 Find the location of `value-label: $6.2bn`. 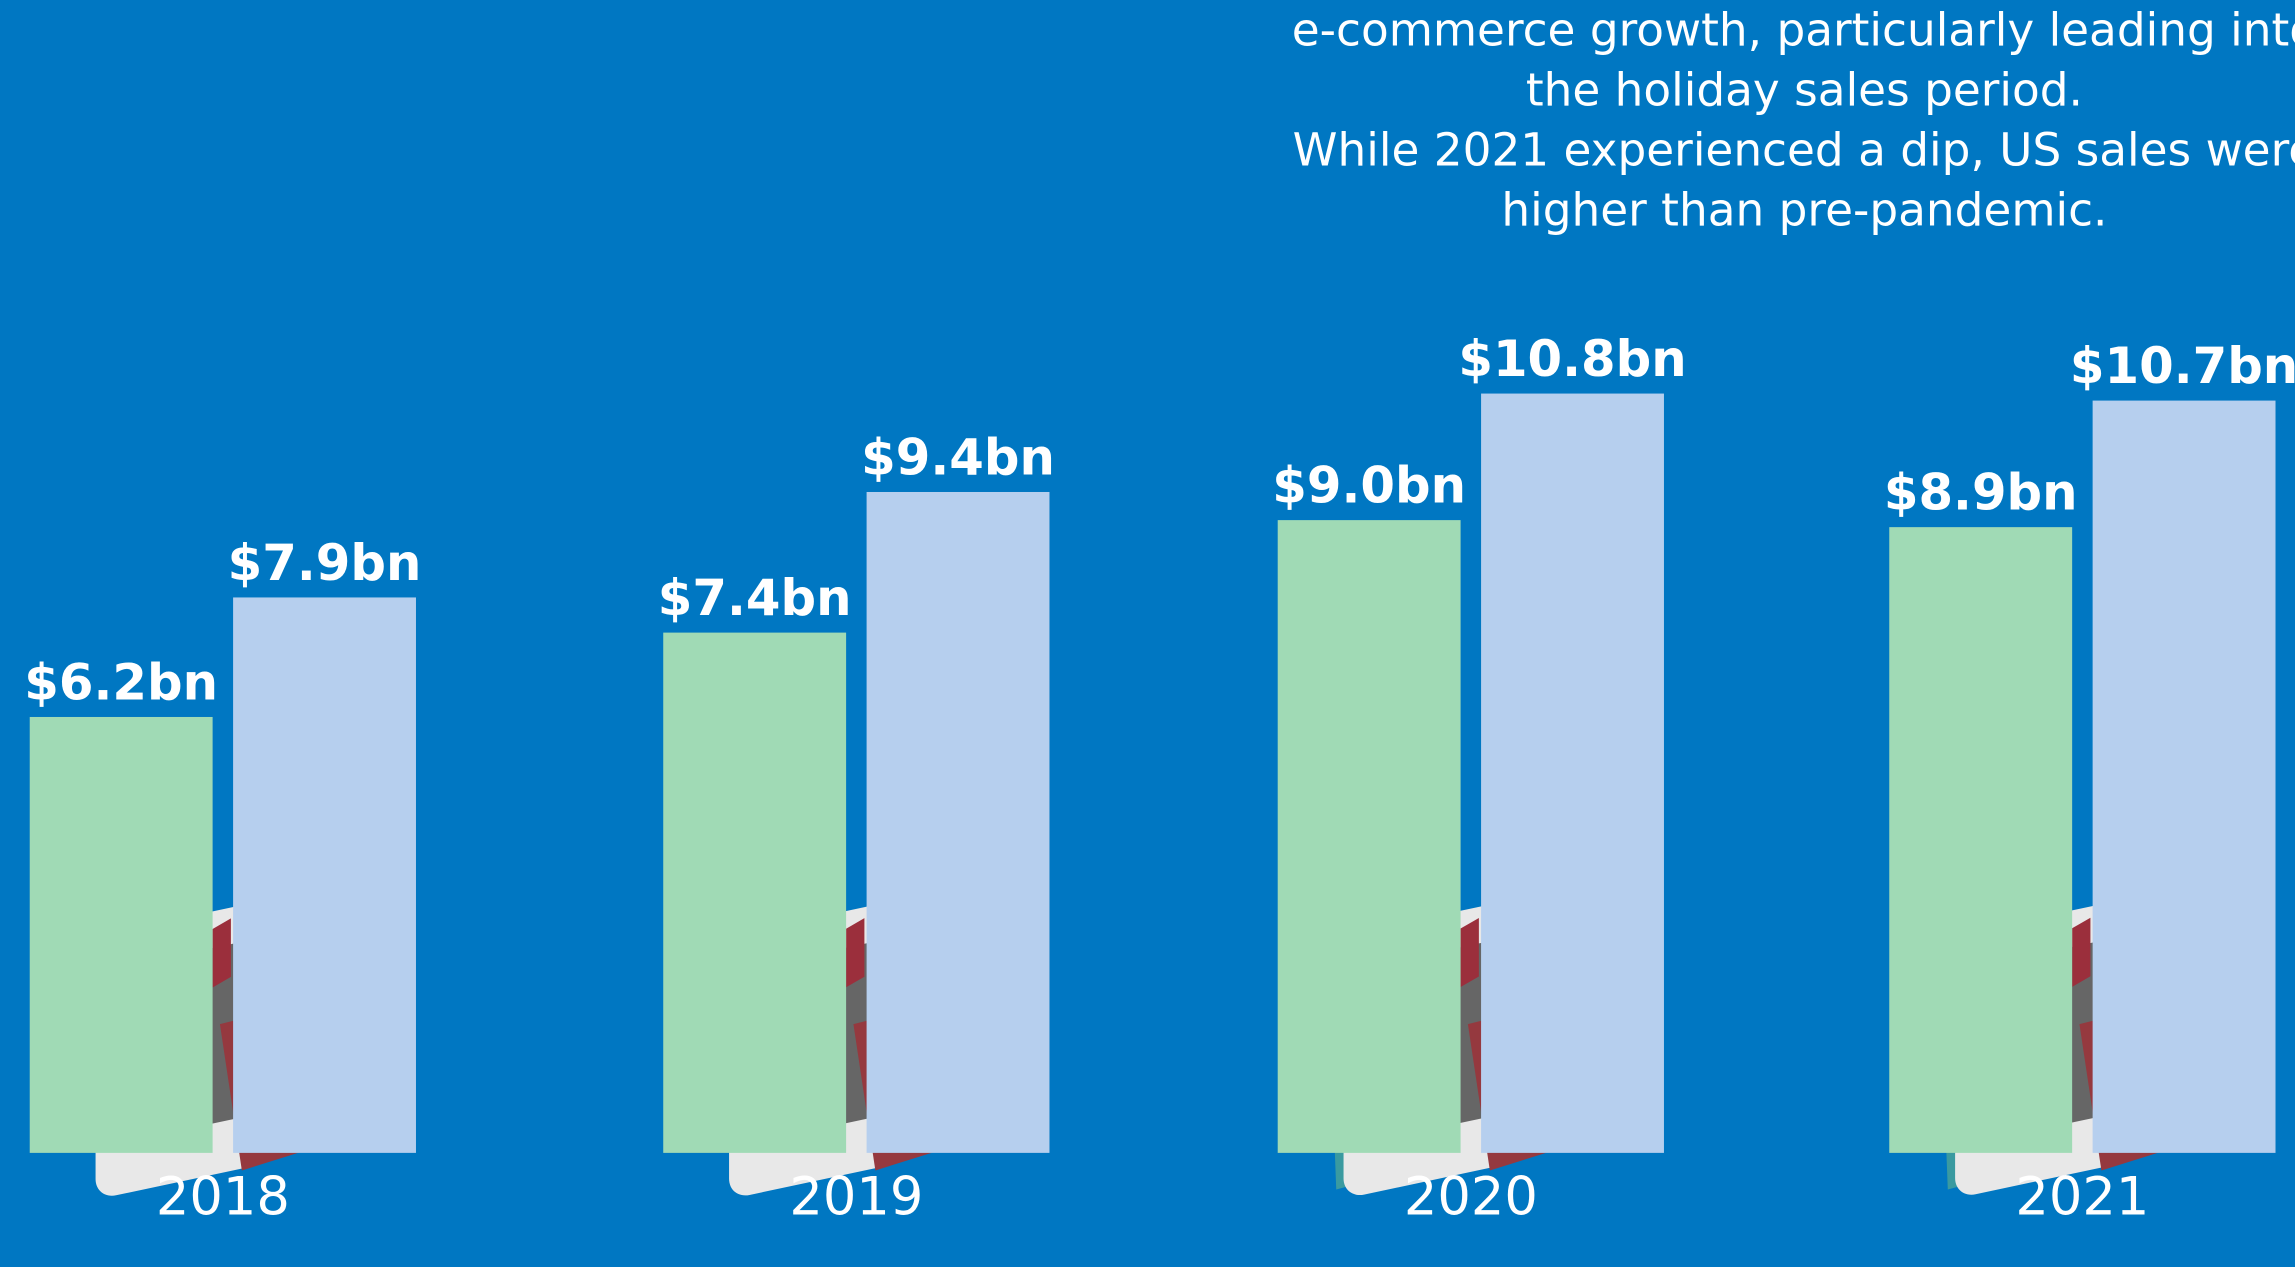

value-label: $6.2bn is located at coordinates (121, 682).